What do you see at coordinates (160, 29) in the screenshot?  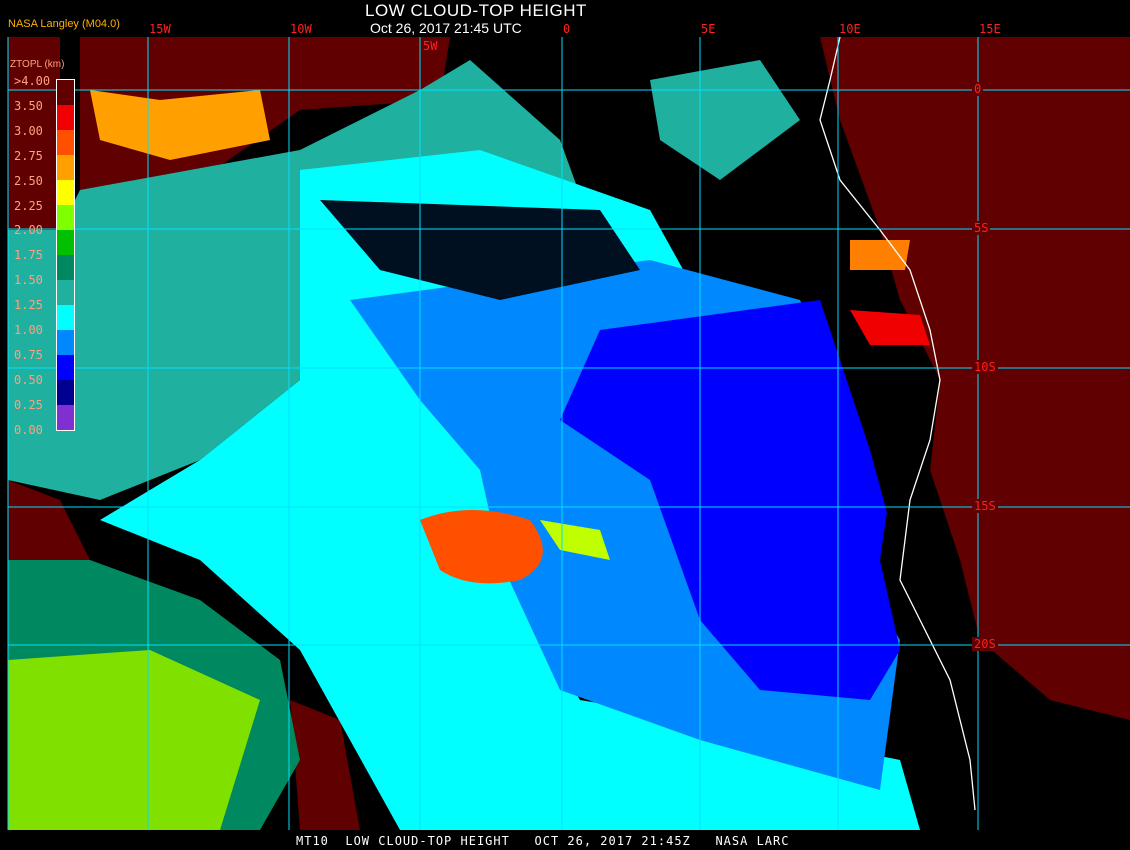 I see `longitude-label: 15W` at bounding box center [160, 29].